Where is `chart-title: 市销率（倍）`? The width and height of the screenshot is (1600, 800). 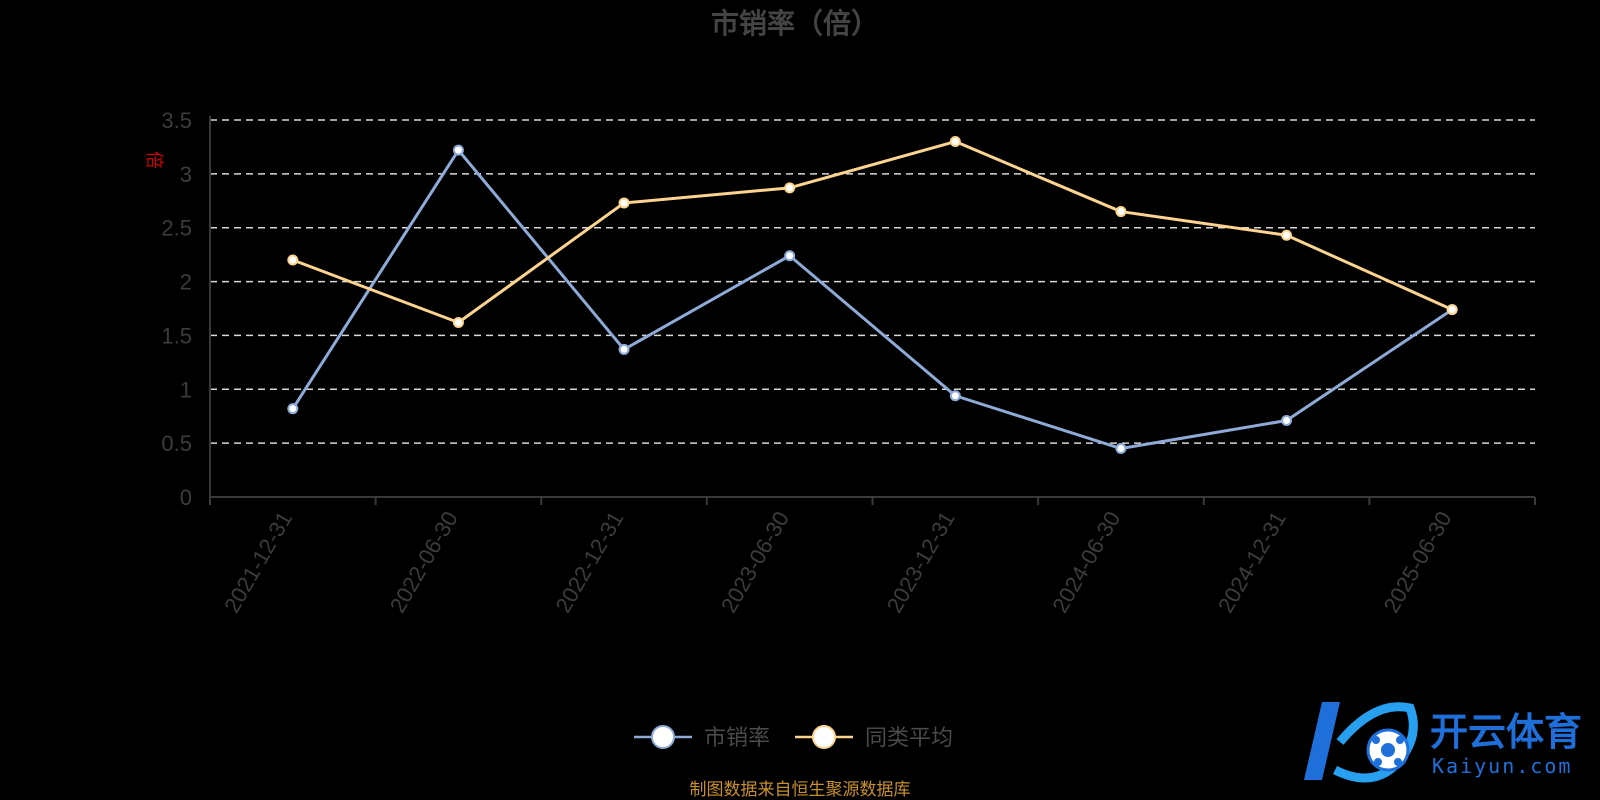 chart-title: 市销率（倍） is located at coordinates (795, 23).